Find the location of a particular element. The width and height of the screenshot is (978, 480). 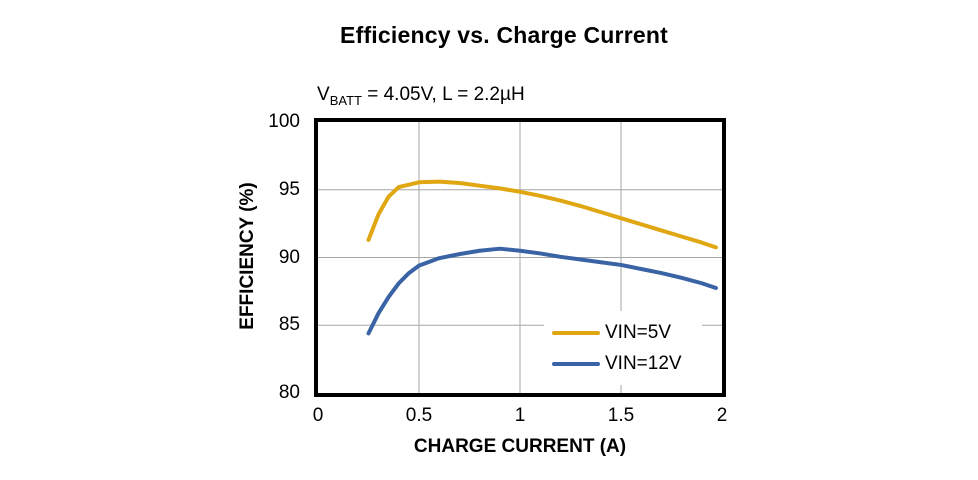

y-tick-label-90: 90 is located at coordinates (289, 257).